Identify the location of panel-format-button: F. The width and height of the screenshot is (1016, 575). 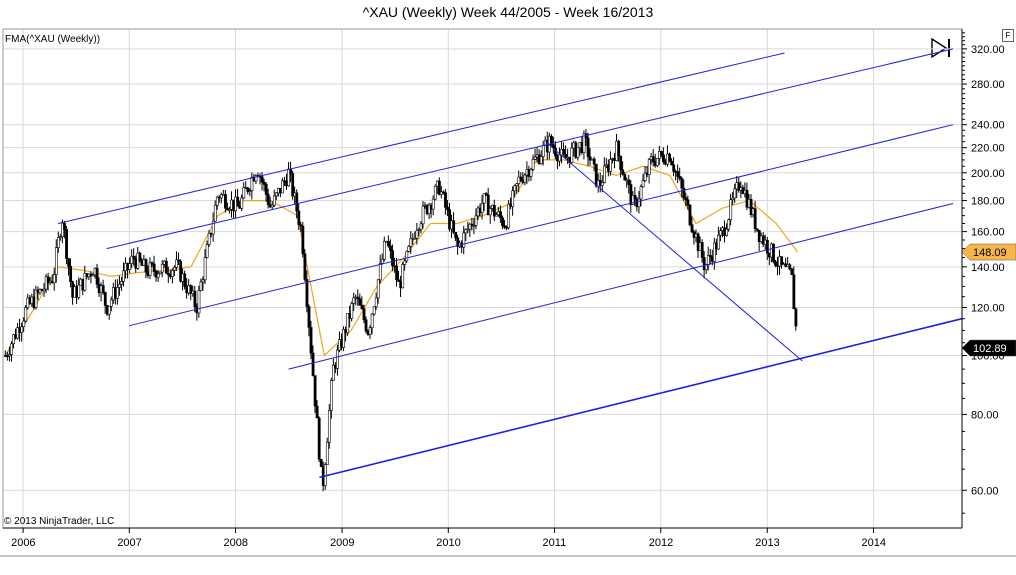
(1008, 35).